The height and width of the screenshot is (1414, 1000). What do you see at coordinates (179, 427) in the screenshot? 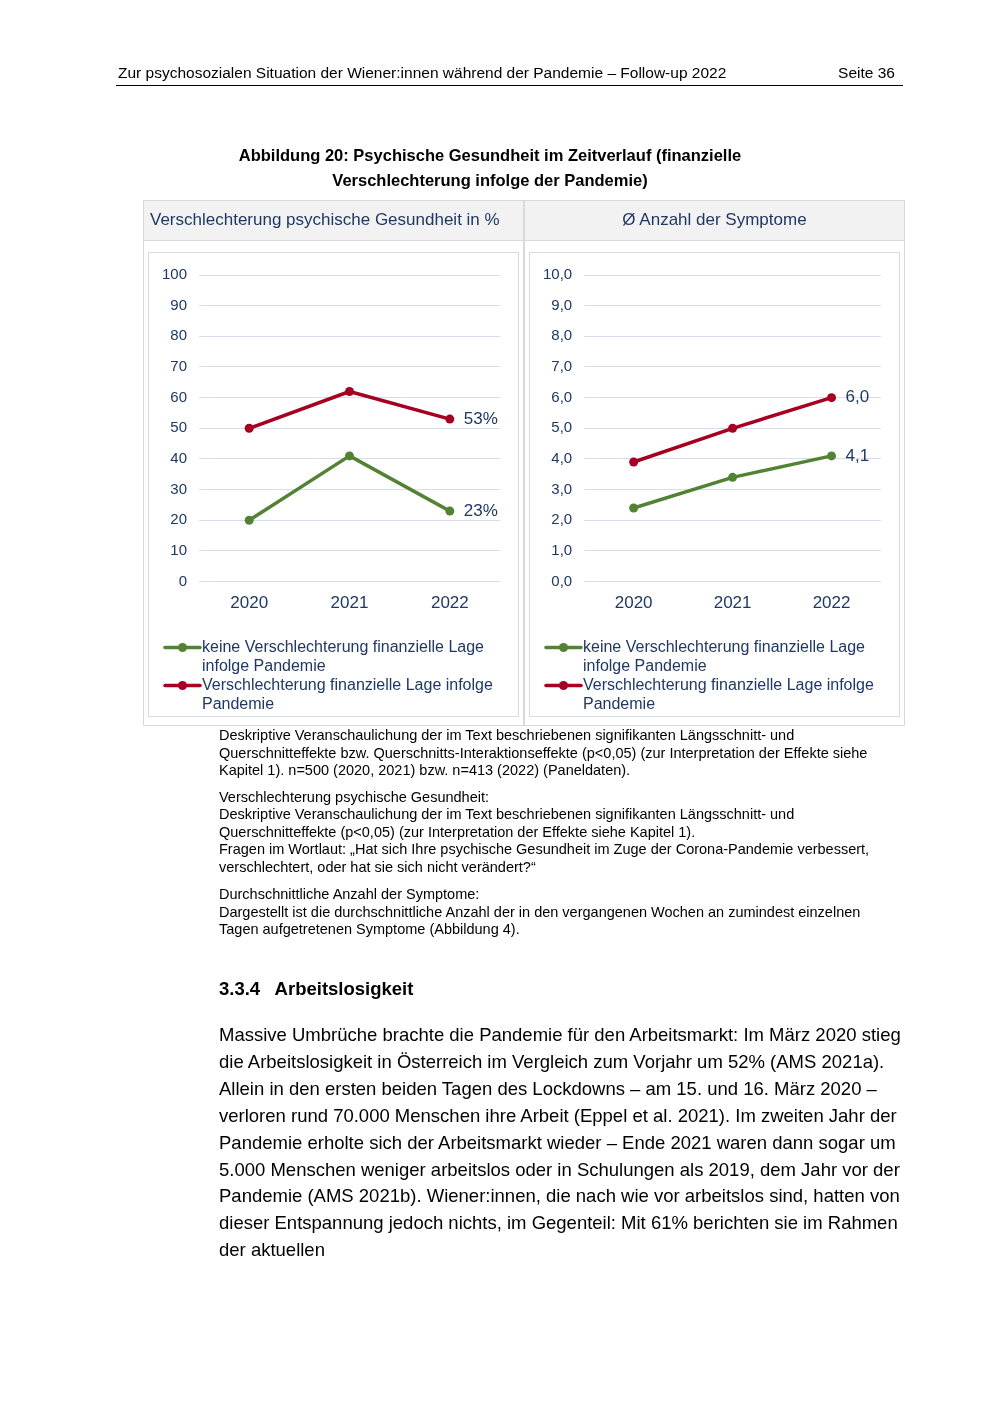
I see `y-tick-label: 50` at bounding box center [179, 427].